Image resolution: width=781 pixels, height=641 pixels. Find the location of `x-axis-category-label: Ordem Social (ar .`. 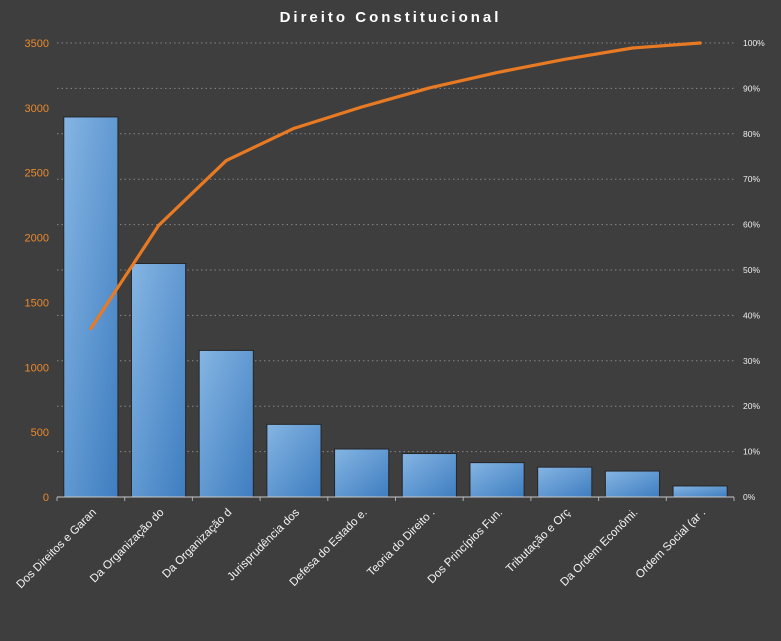

x-axis-category-label: Ordem Social (ar . is located at coordinates (671, 544).